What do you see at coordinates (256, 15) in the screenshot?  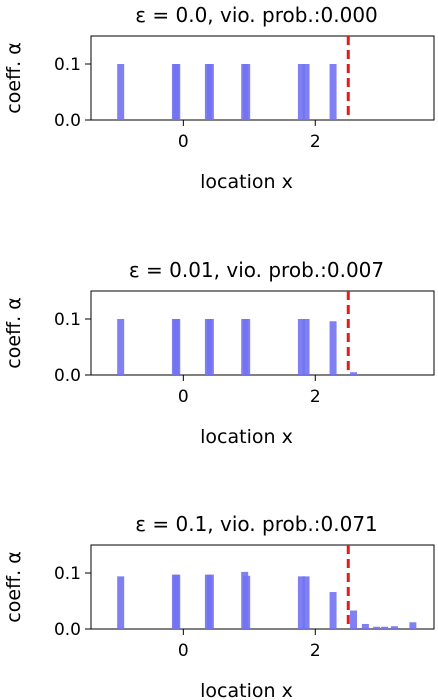 I see `chart-title: ε = 0.0, vio. prob.:0.000` at bounding box center [256, 15].